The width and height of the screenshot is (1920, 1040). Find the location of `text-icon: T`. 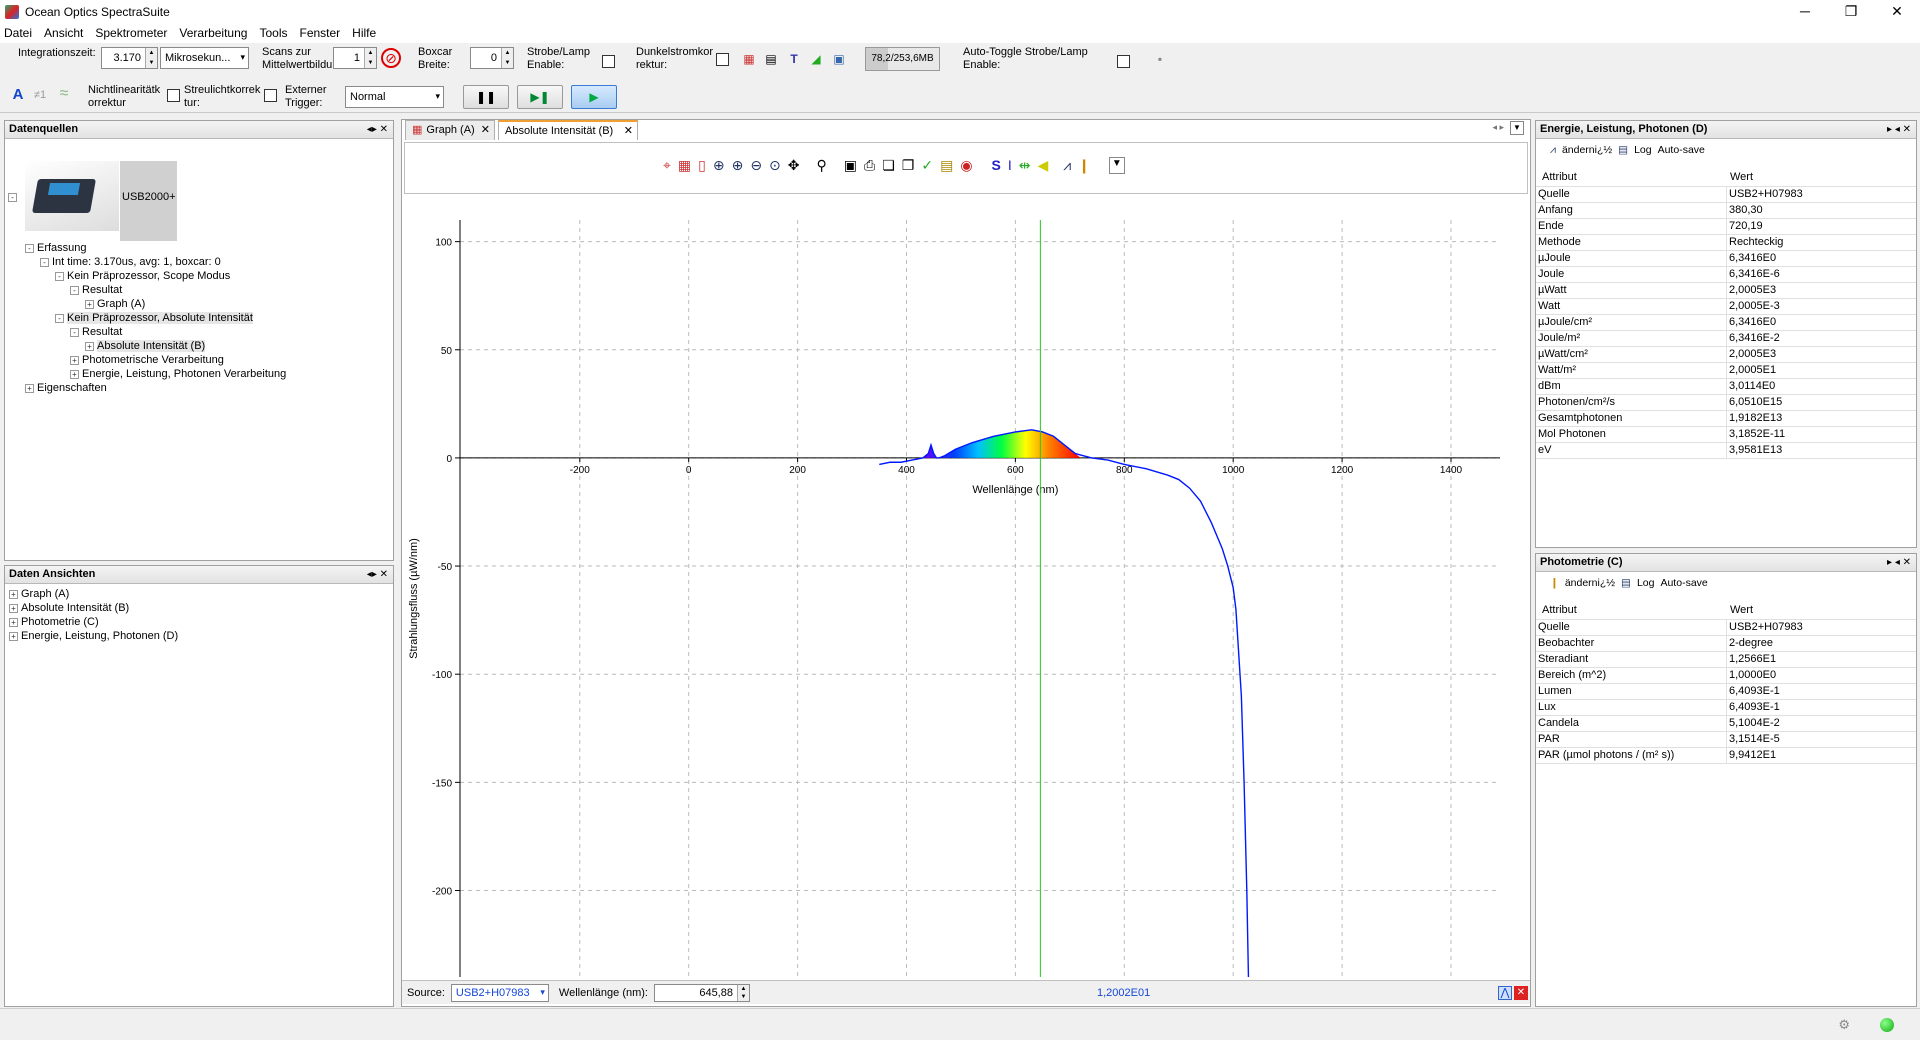

text-icon: T is located at coordinates (794, 59).